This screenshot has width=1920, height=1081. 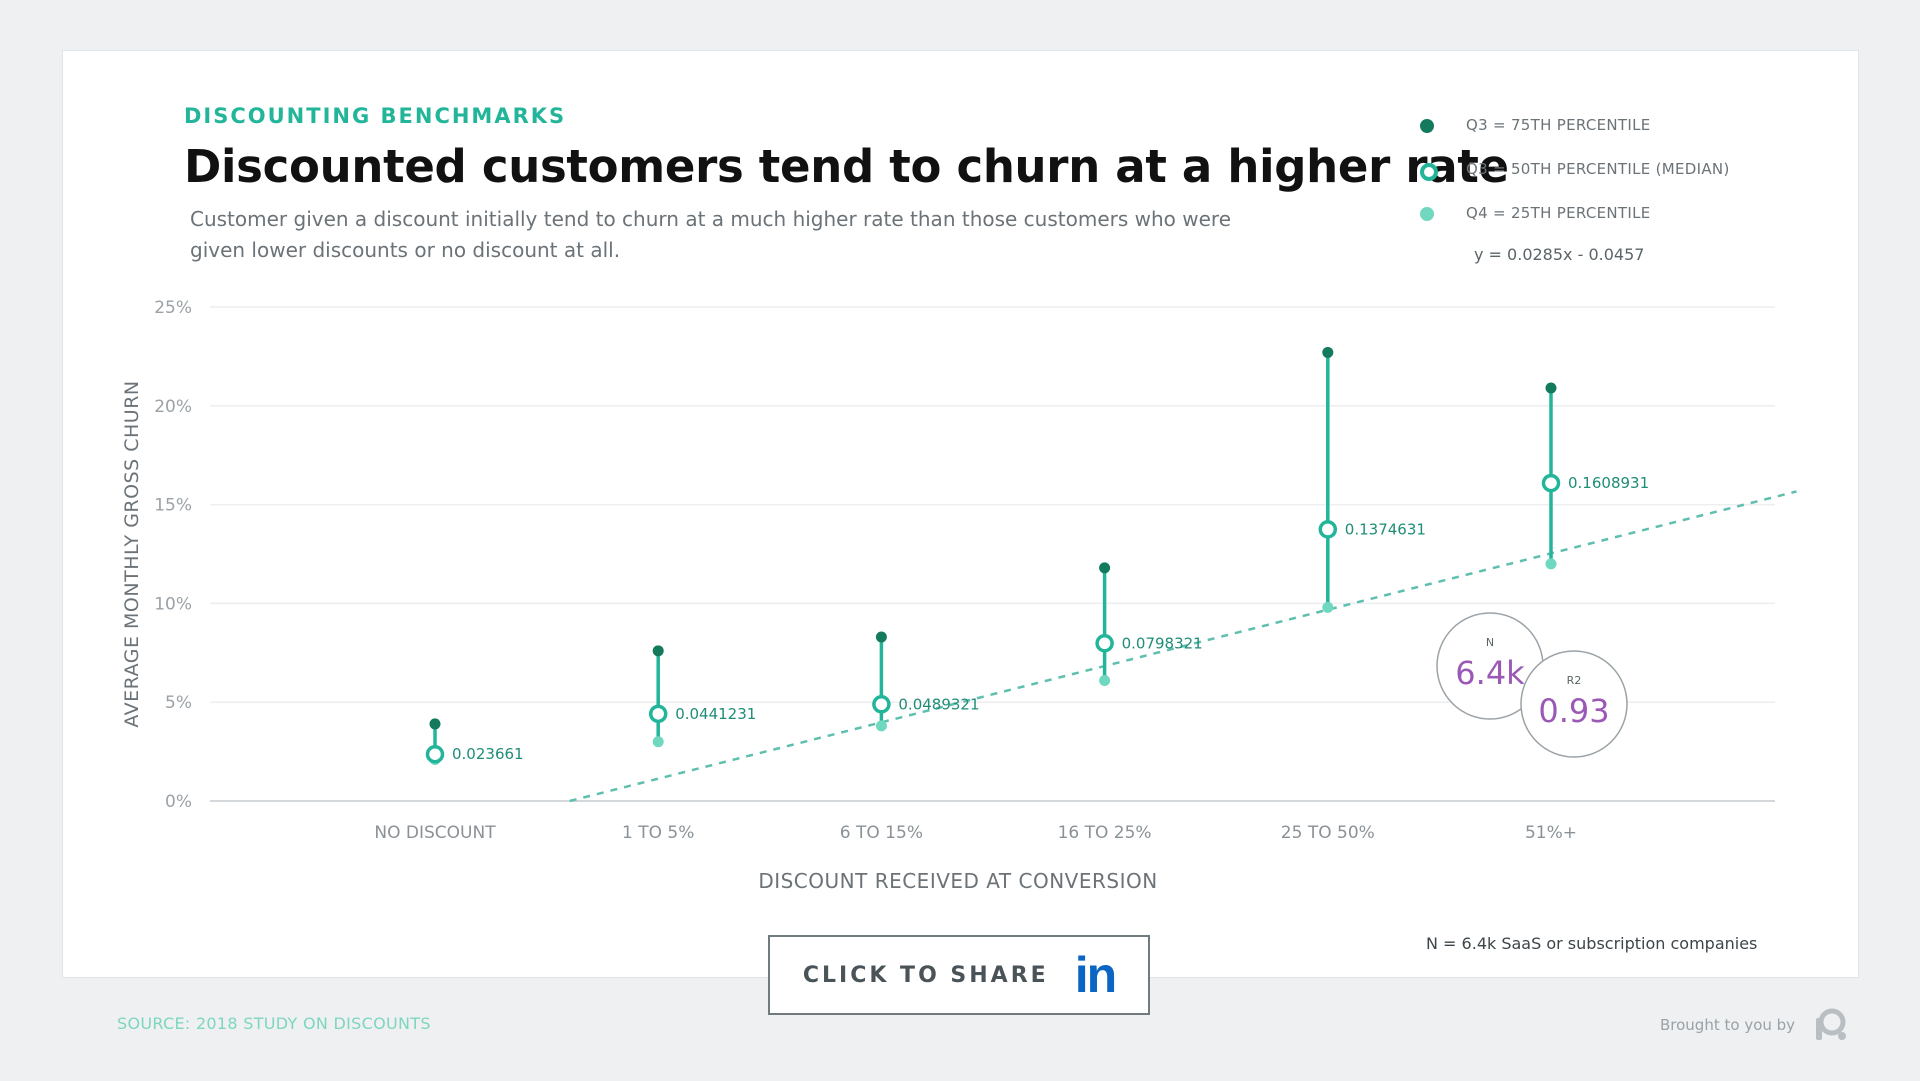 What do you see at coordinates (715, 714) in the screenshot?
I see `median-data-label: 0.0441231` at bounding box center [715, 714].